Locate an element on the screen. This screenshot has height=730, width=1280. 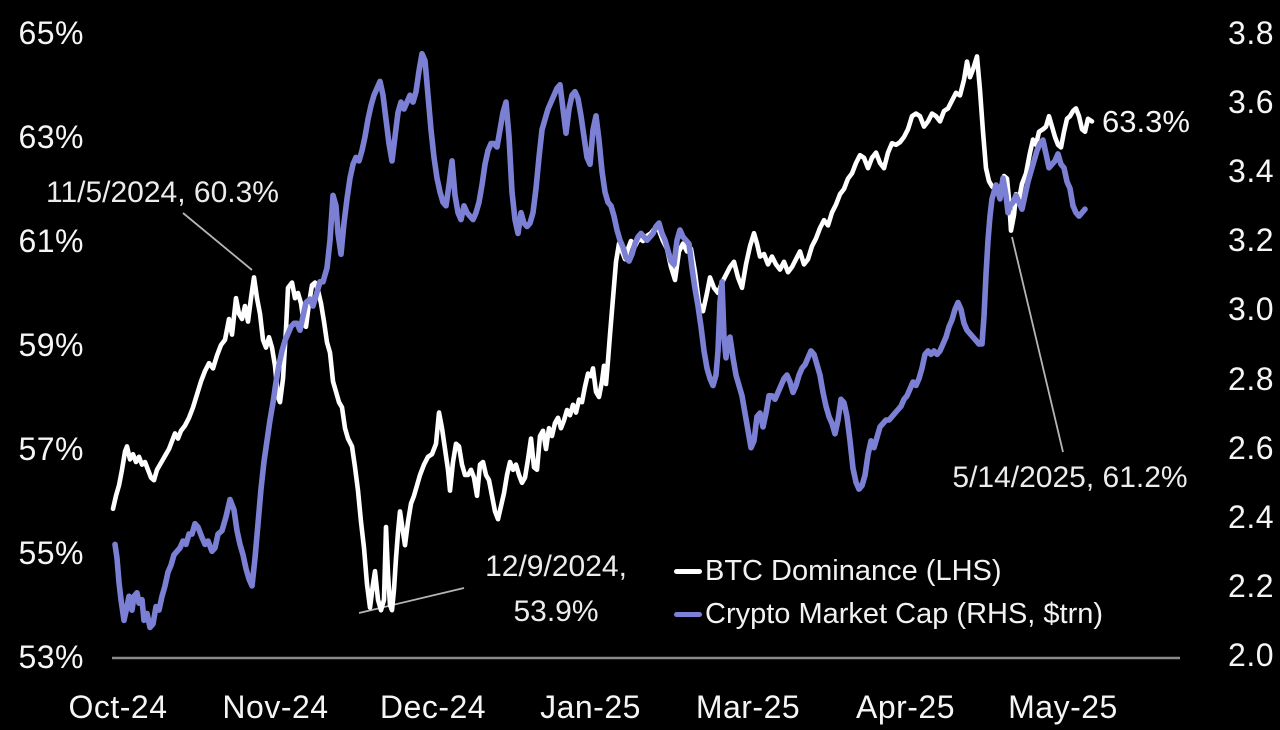
x-axis-tick: Nov-24 is located at coordinates (275, 707).